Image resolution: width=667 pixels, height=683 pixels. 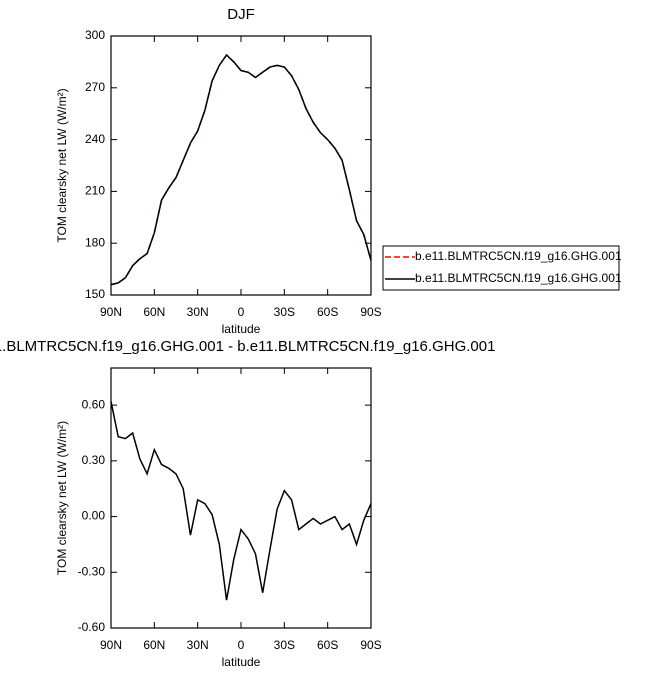 I want to click on y-tick-label: 180, so click(x=95, y=242).